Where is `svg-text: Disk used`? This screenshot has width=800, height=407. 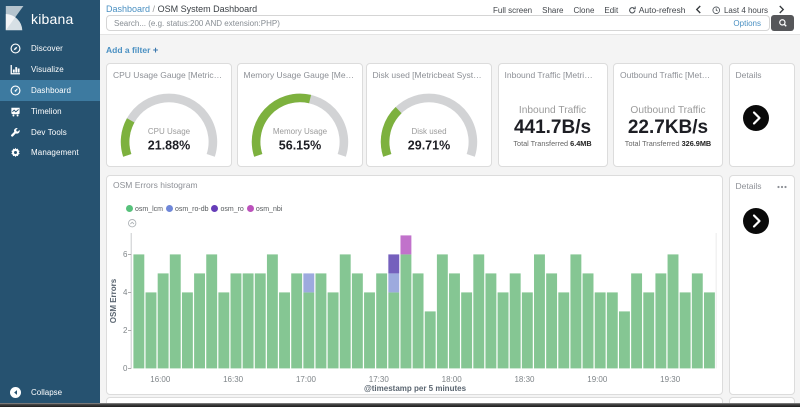 svg-text: Disk used is located at coordinates (428, 131).